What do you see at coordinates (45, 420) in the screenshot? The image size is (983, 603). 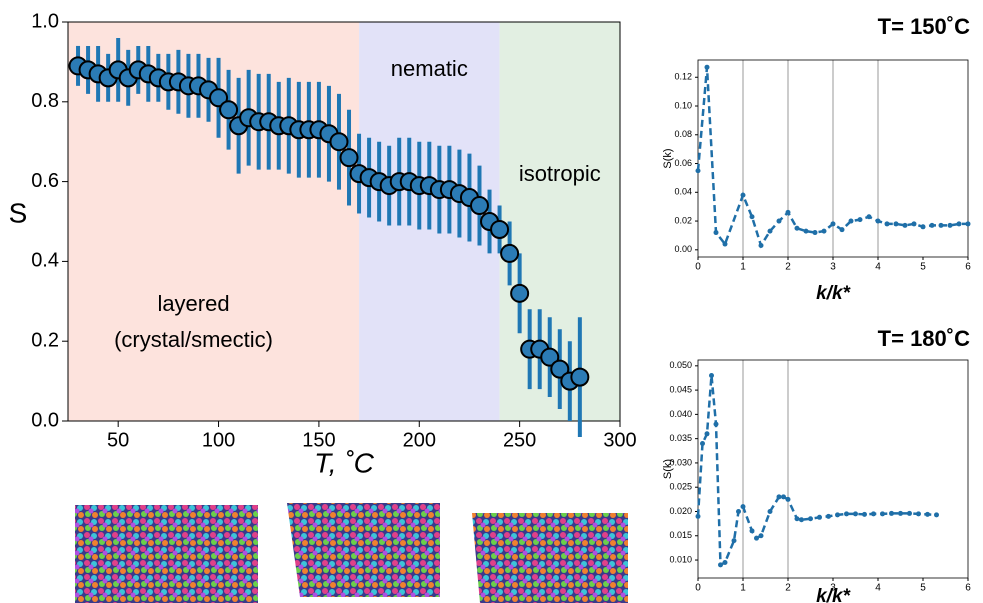 I see `y-tick-label: 0.0` at bounding box center [45, 420].